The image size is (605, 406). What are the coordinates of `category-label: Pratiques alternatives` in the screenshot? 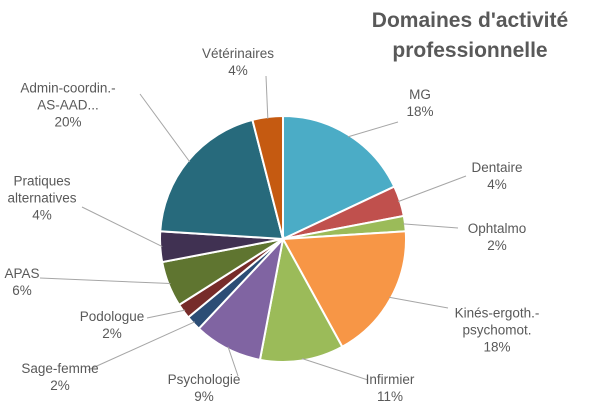 It's located at (42, 189).